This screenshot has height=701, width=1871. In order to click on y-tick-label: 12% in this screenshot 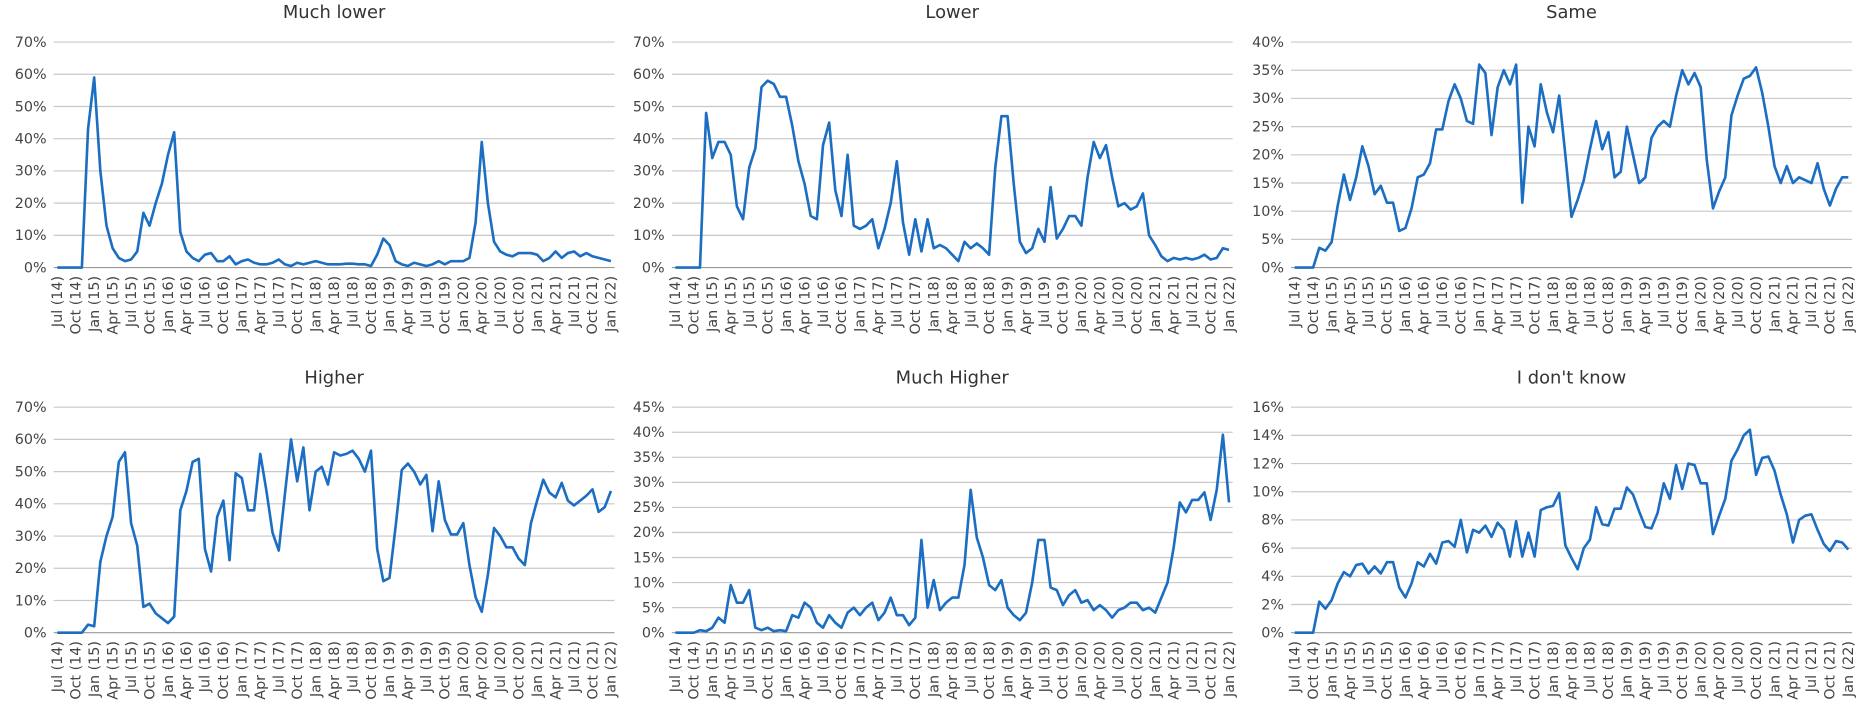, I will do `click(1268, 464)`.